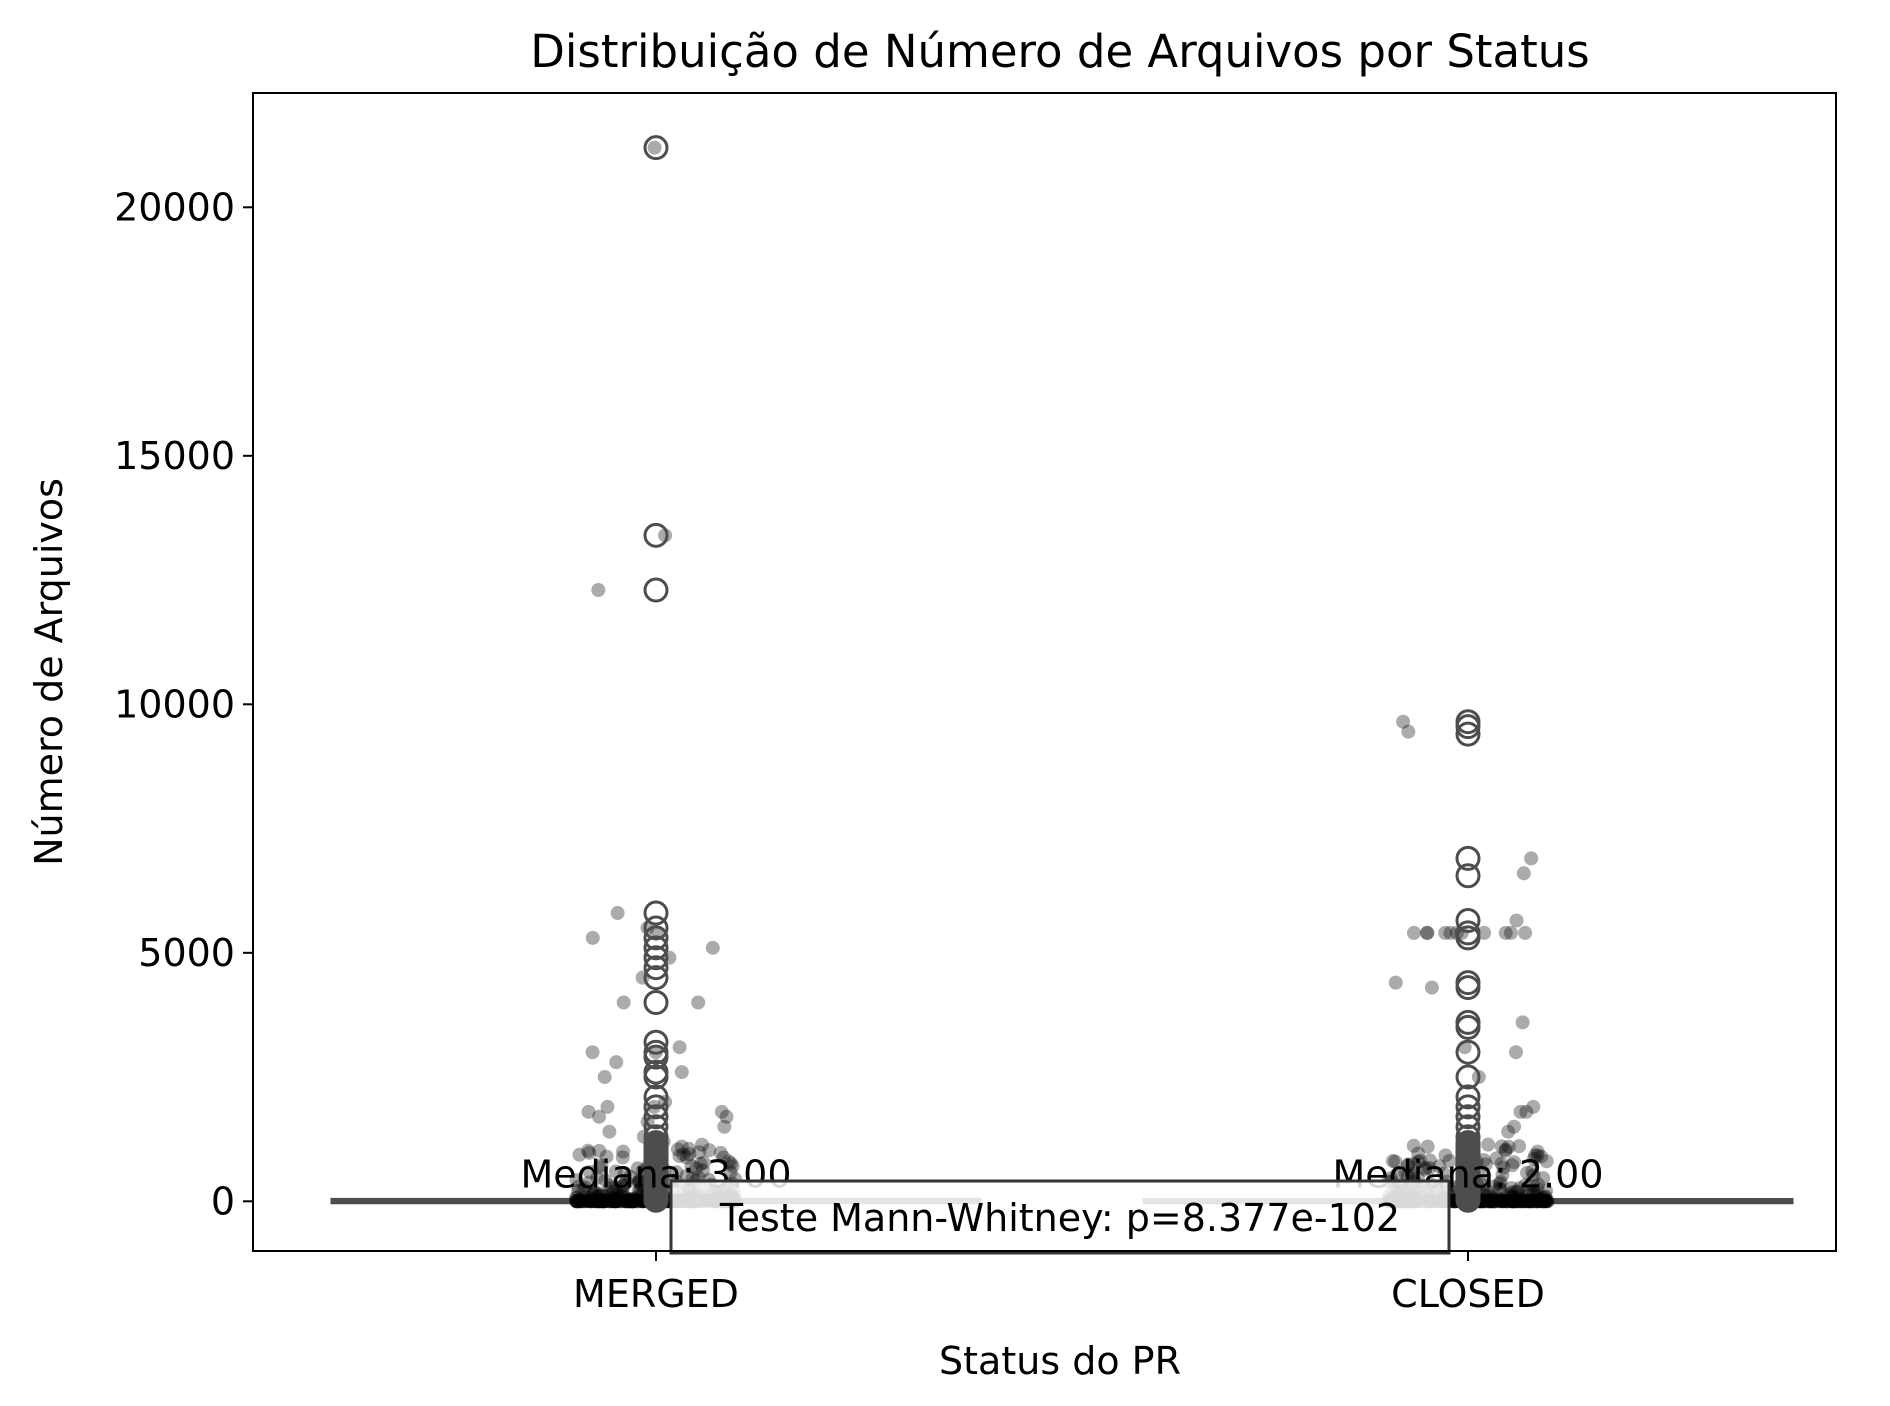  What do you see at coordinates (1060, 1361) in the screenshot?
I see `x-axis-label: Status do PR` at bounding box center [1060, 1361].